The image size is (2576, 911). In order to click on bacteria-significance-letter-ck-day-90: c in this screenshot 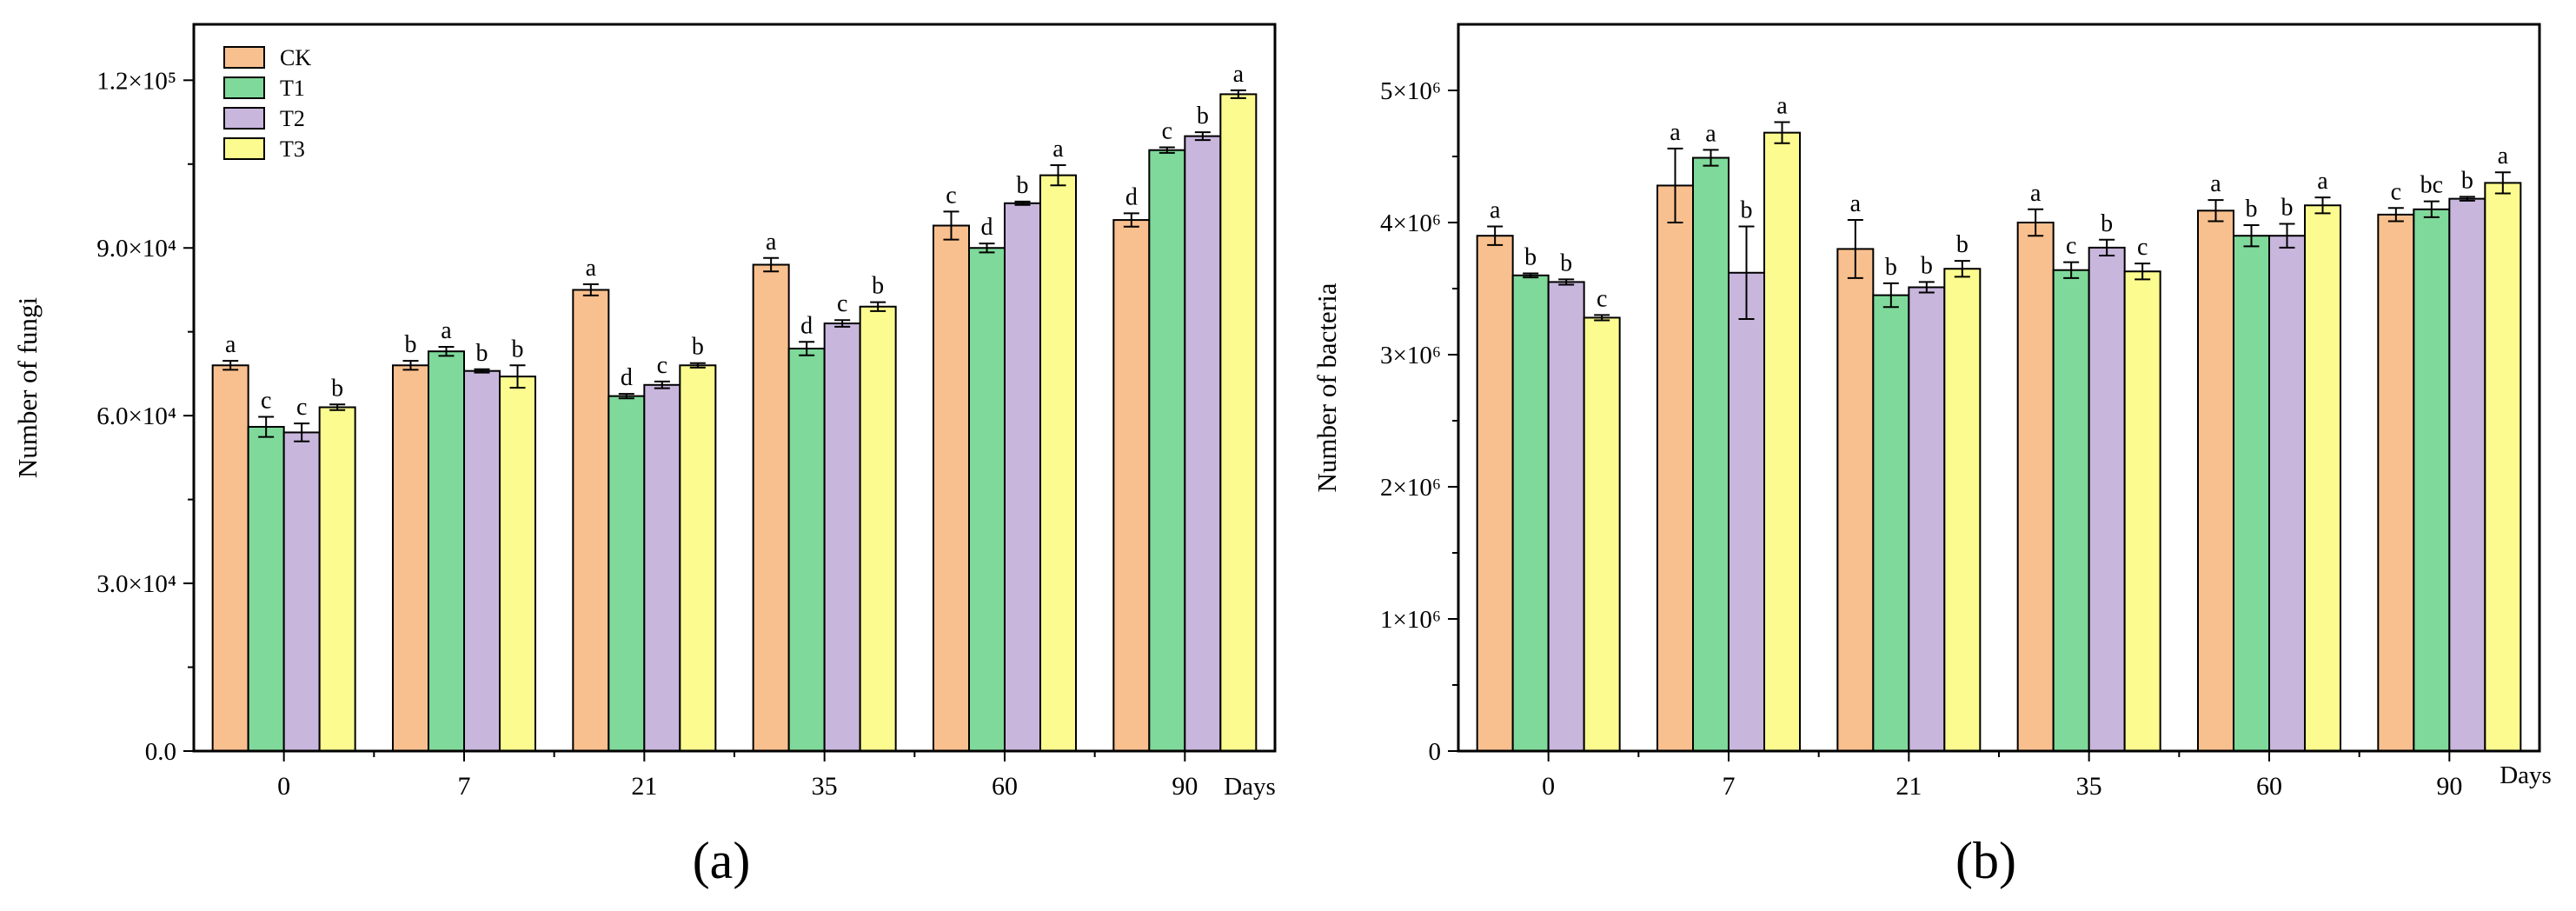, I will do `click(2396, 191)`.